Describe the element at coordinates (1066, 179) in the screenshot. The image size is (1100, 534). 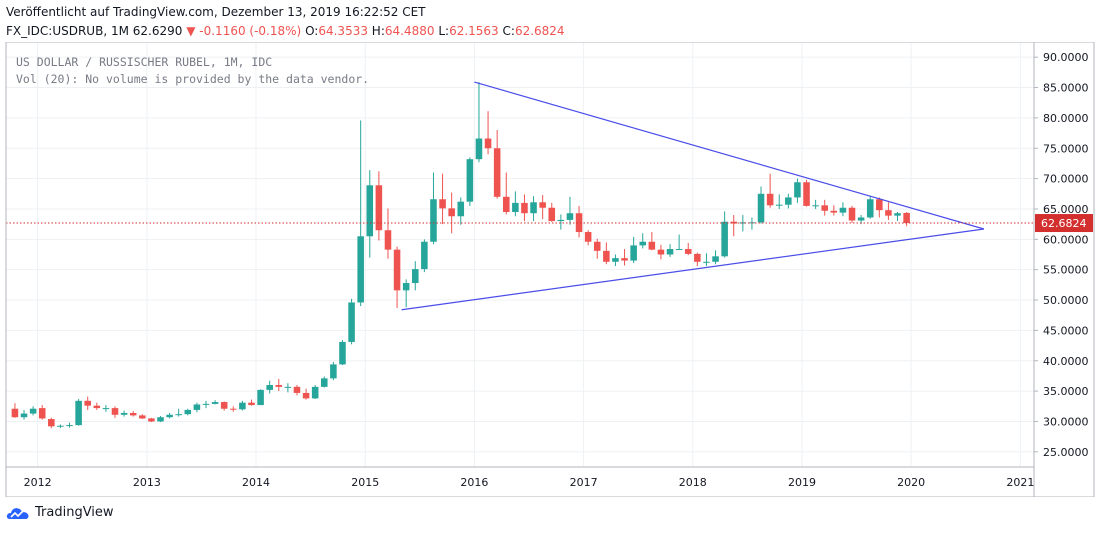
I see `y-tick-label: 70.0000` at that location.